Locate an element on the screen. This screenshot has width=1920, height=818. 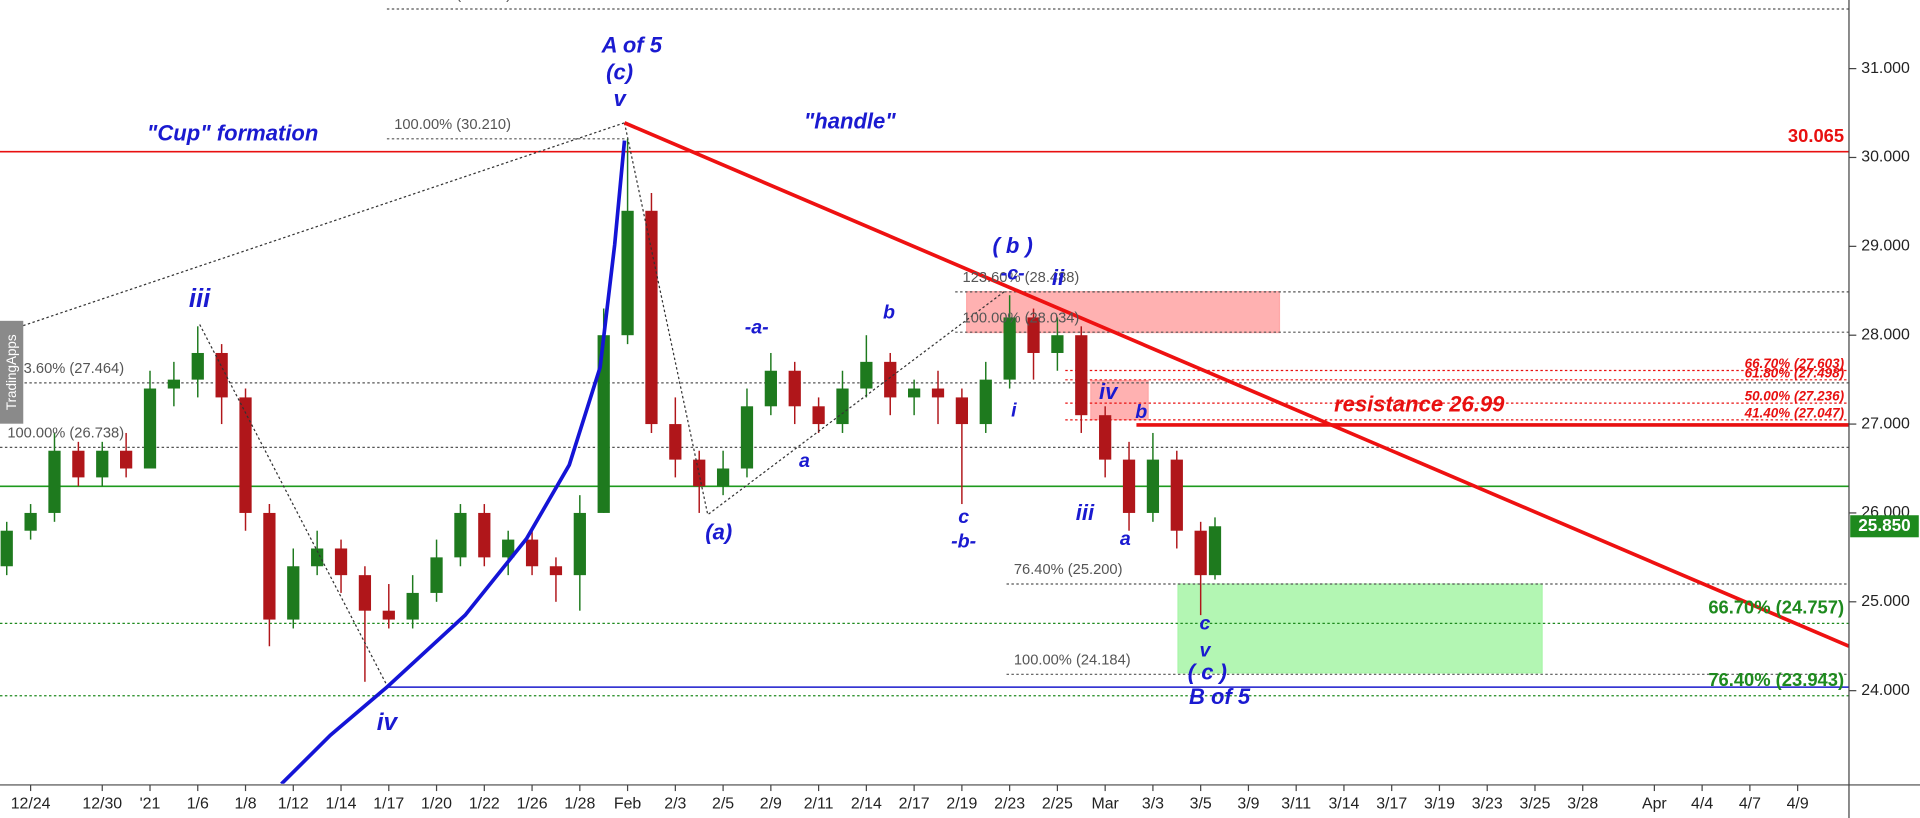
x-tick-label: 3/17 is located at coordinates (1391, 804).